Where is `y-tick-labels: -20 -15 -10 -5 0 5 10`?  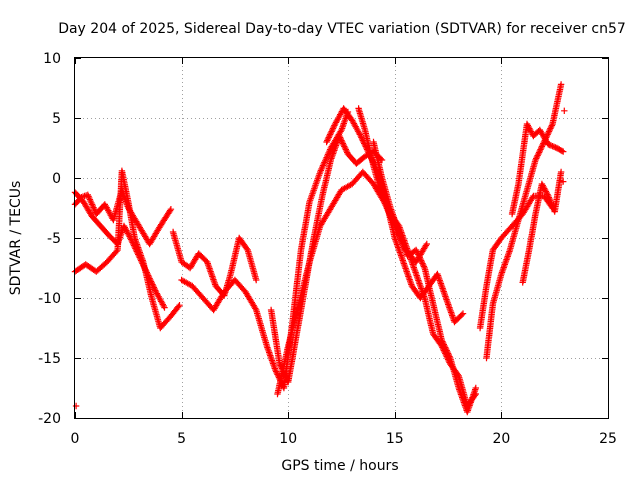
y-tick-labels: -20 -15 -10 -5 0 5 10 is located at coordinates (49, 239).